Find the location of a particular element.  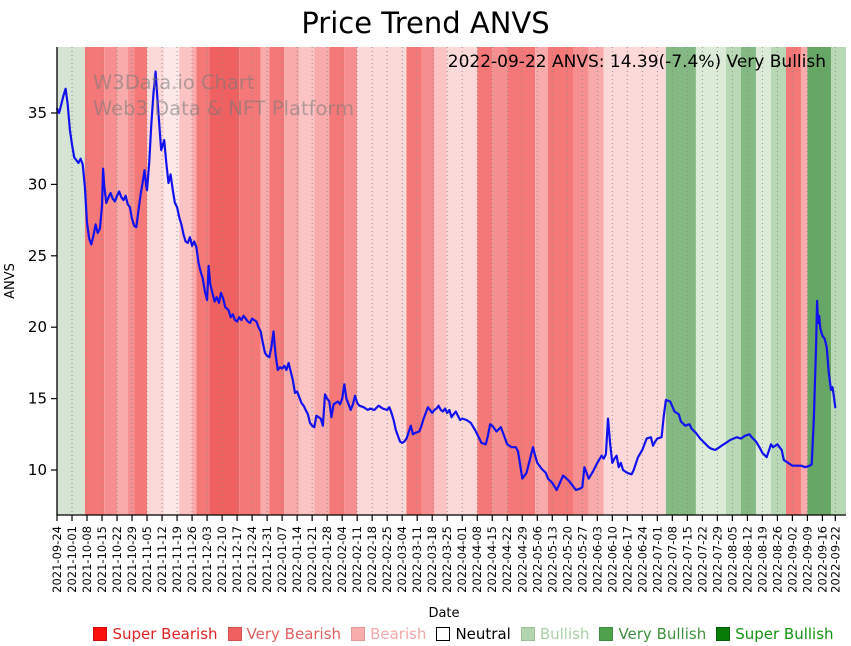

x-tick-label: 2022-04-15 is located at coordinates (492, 559).